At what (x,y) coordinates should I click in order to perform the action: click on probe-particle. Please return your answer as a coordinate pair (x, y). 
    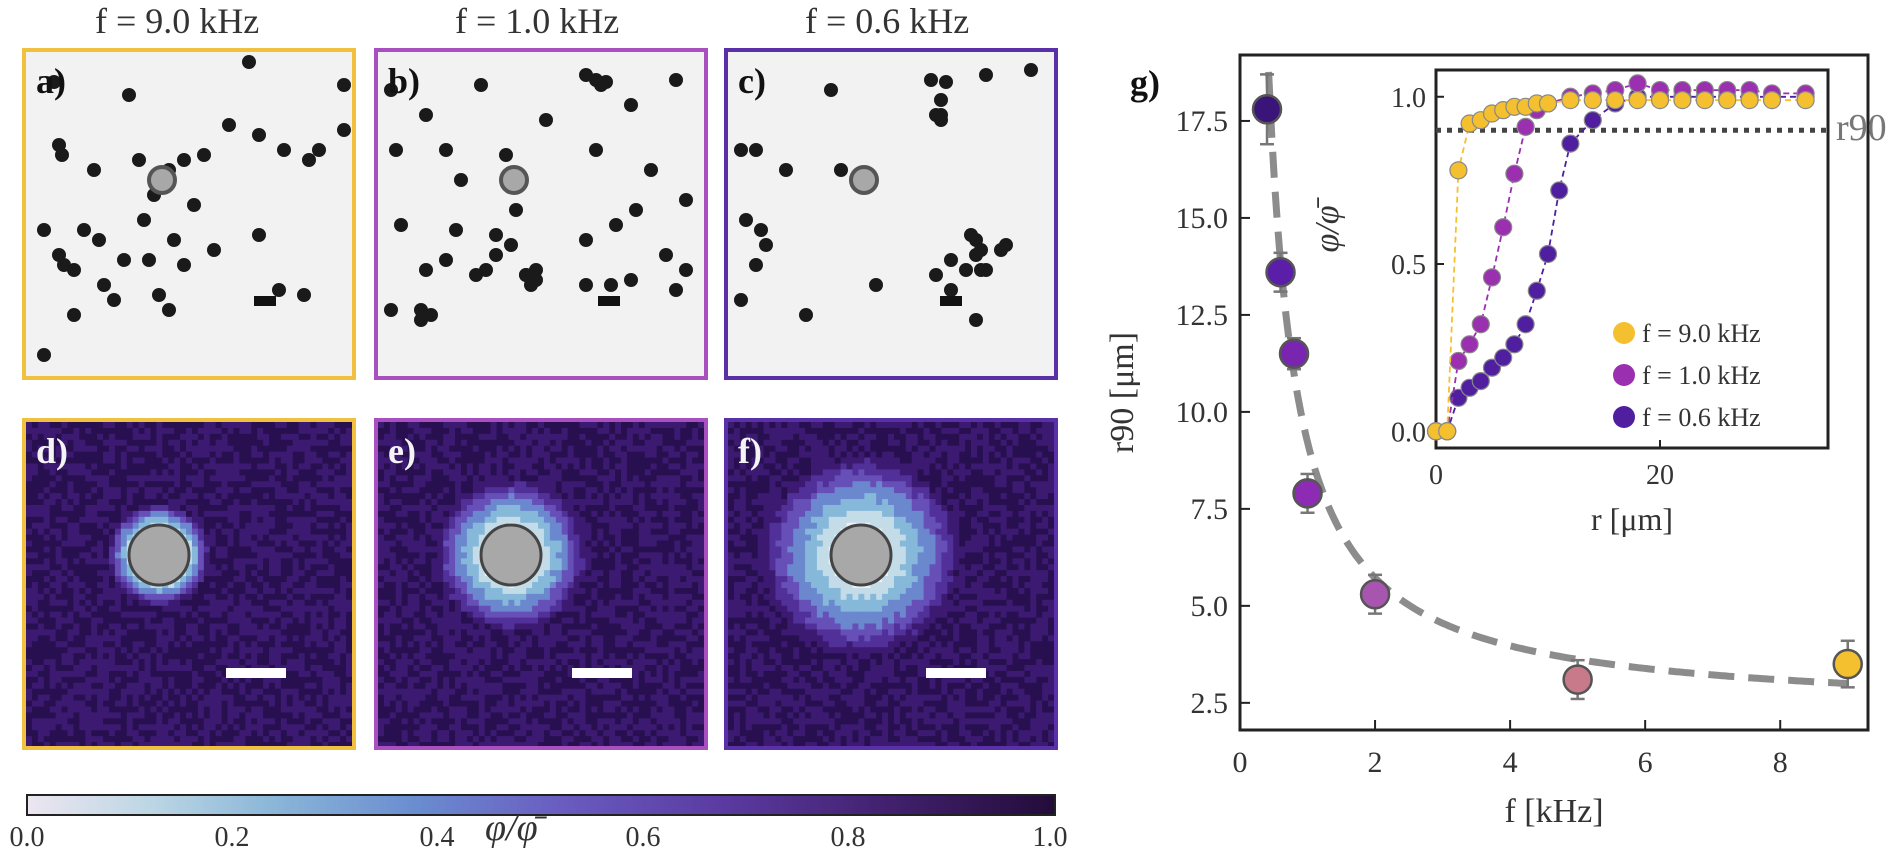
    Looking at the image, I should click on (864, 180).